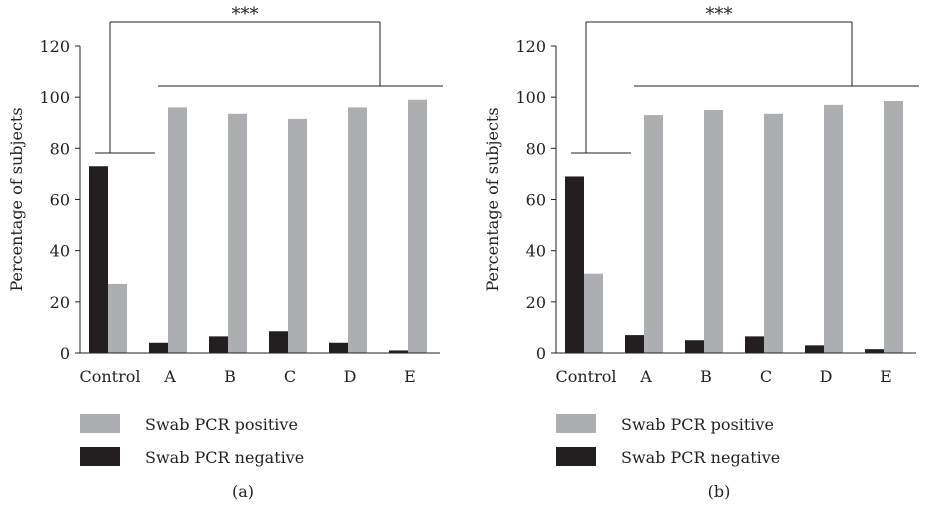 The image size is (928, 515). What do you see at coordinates (723, 376) in the screenshot?
I see `x-ticks-b: Control A B C D E` at bounding box center [723, 376].